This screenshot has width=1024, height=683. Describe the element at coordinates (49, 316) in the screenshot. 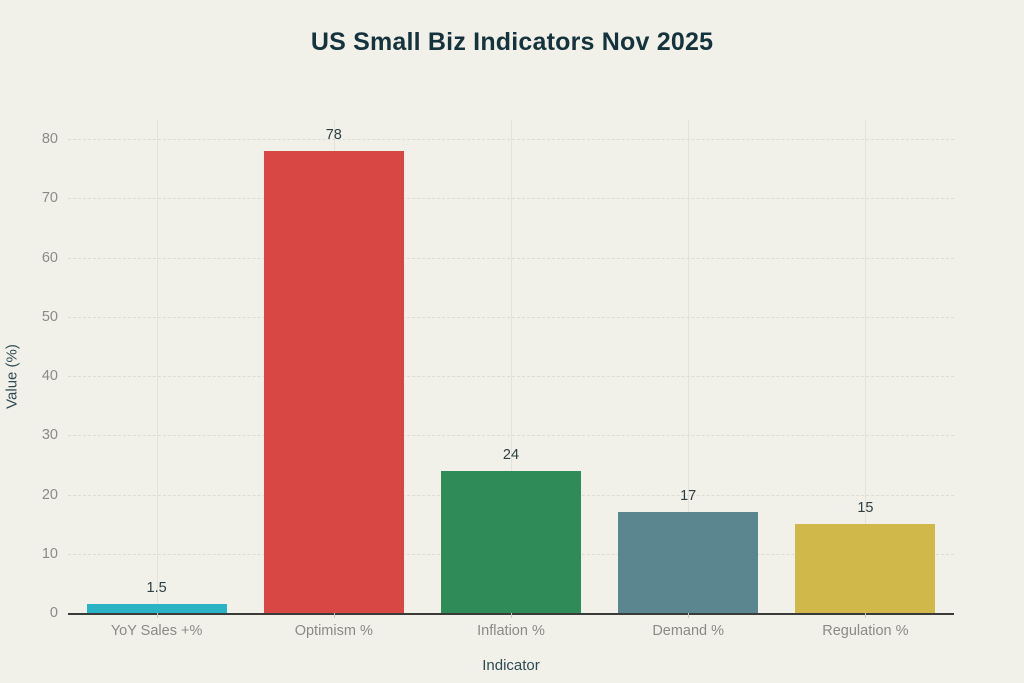

I see `y-tick-label: 50` at that location.